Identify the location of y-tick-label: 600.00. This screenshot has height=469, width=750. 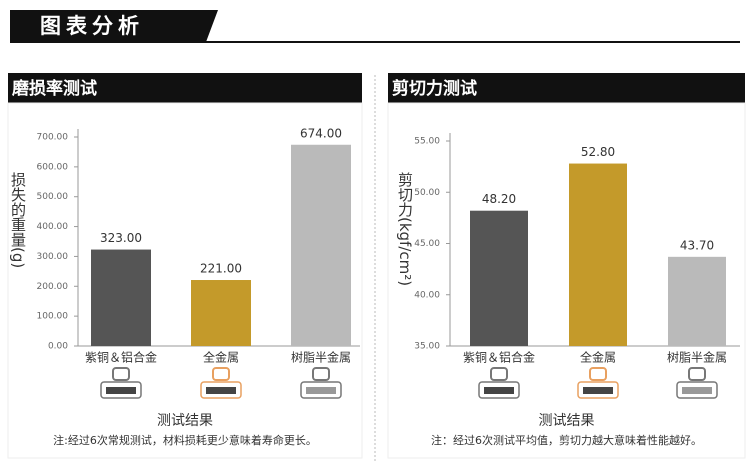
(53, 167).